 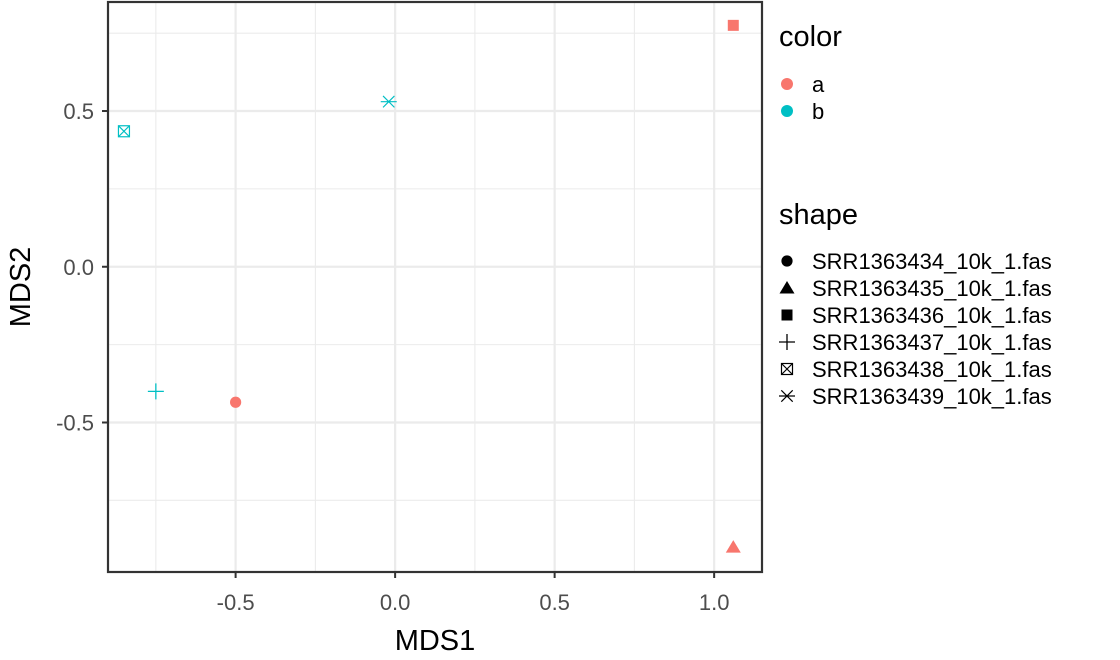 What do you see at coordinates (932, 315) in the screenshot?
I see `shape-legend-label: SRR1363436_10k_1.fas` at bounding box center [932, 315].